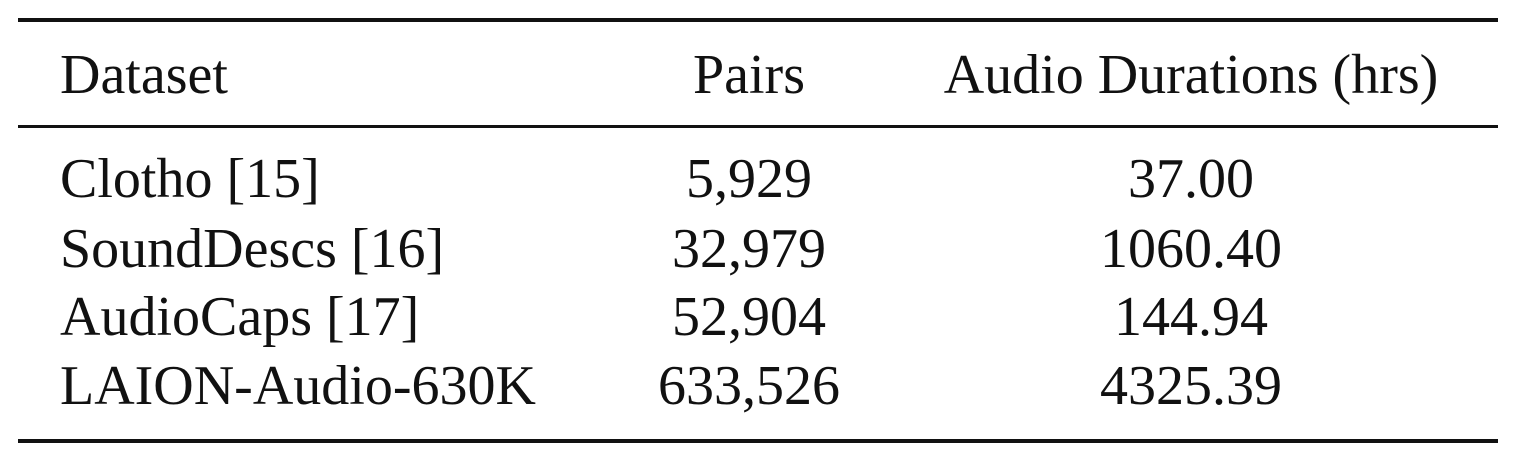 The height and width of the screenshot is (466, 1516). What do you see at coordinates (749, 317) in the screenshot?
I see `cell-pairs: 52,904` at bounding box center [749, 317].